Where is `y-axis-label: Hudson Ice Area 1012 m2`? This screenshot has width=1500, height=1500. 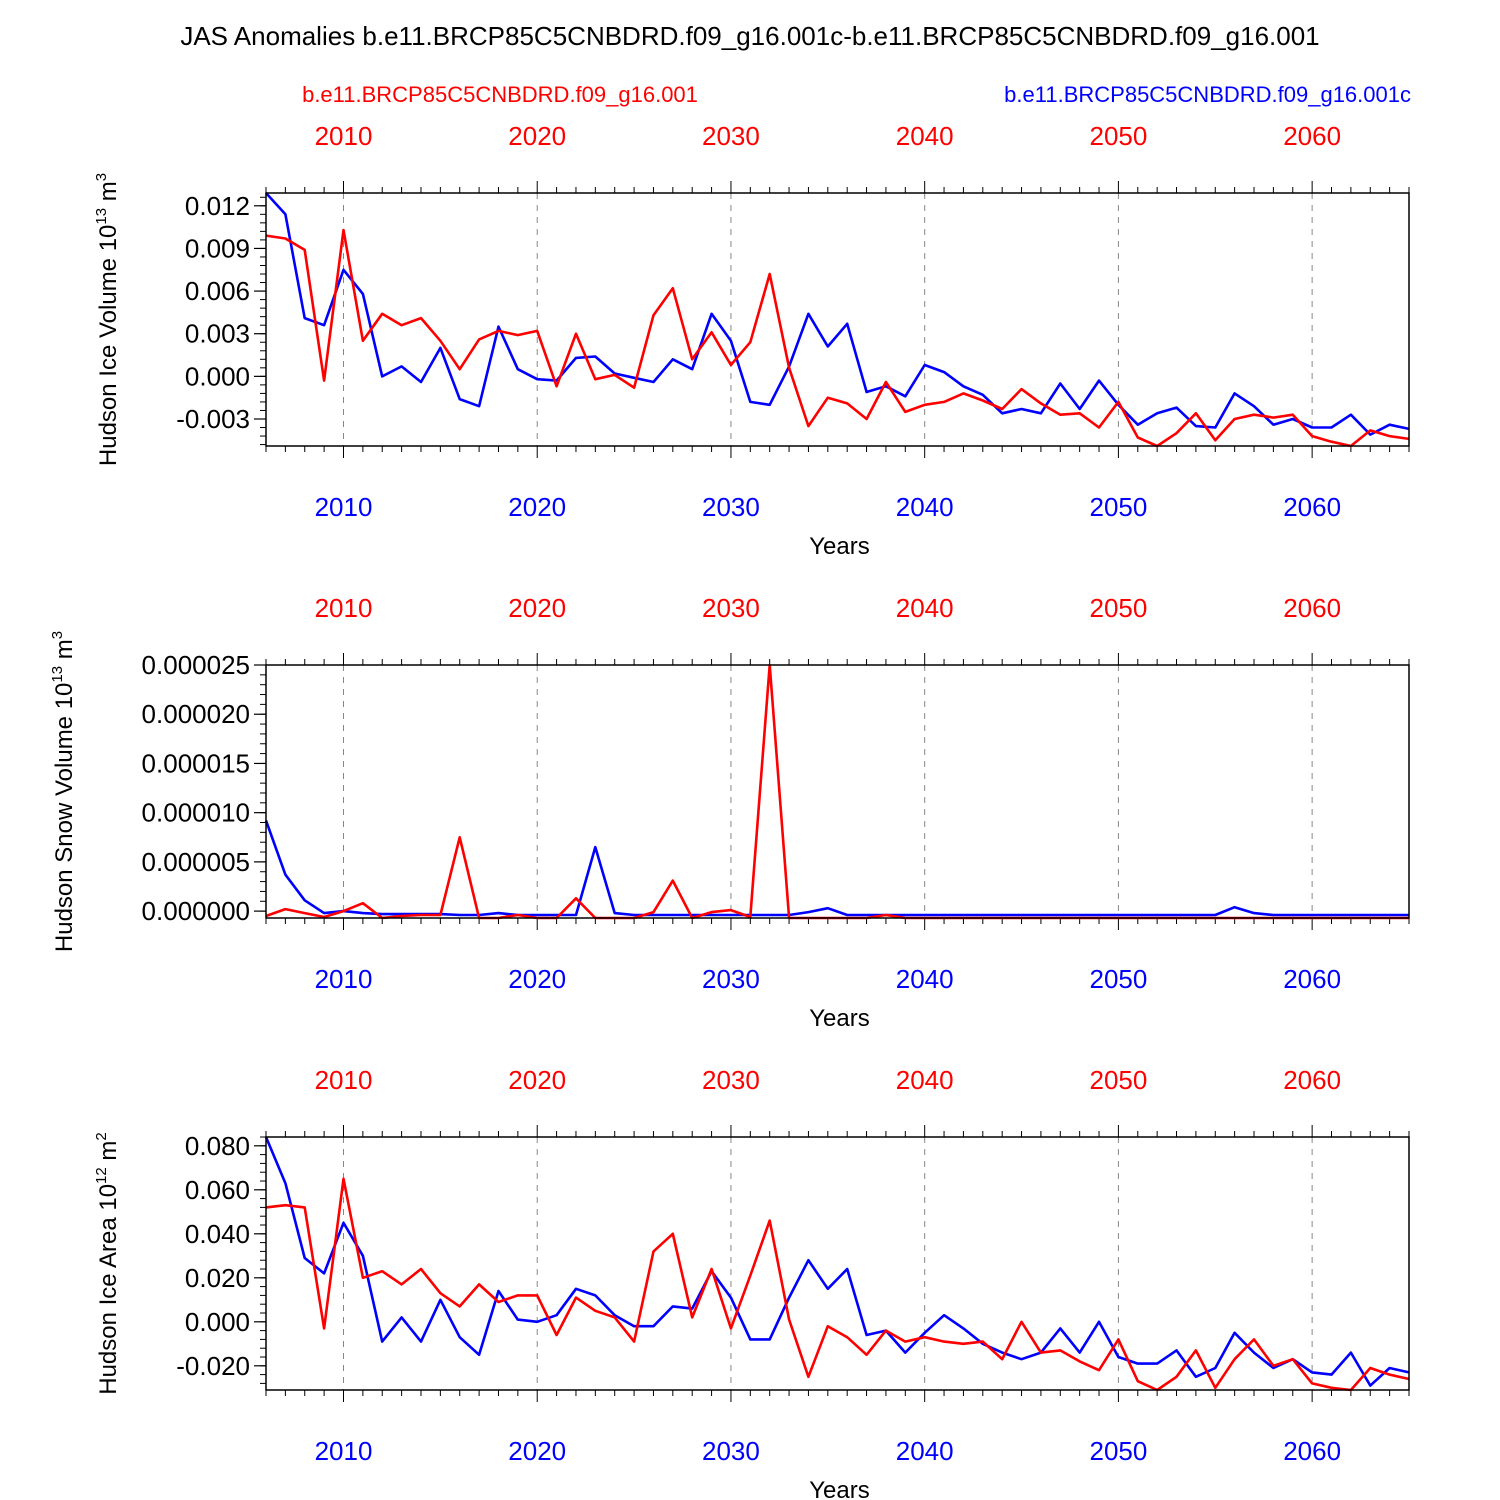
y-axis-label: Hudson Ice Area 1012 m2 is located at coordinates (107, 1263).